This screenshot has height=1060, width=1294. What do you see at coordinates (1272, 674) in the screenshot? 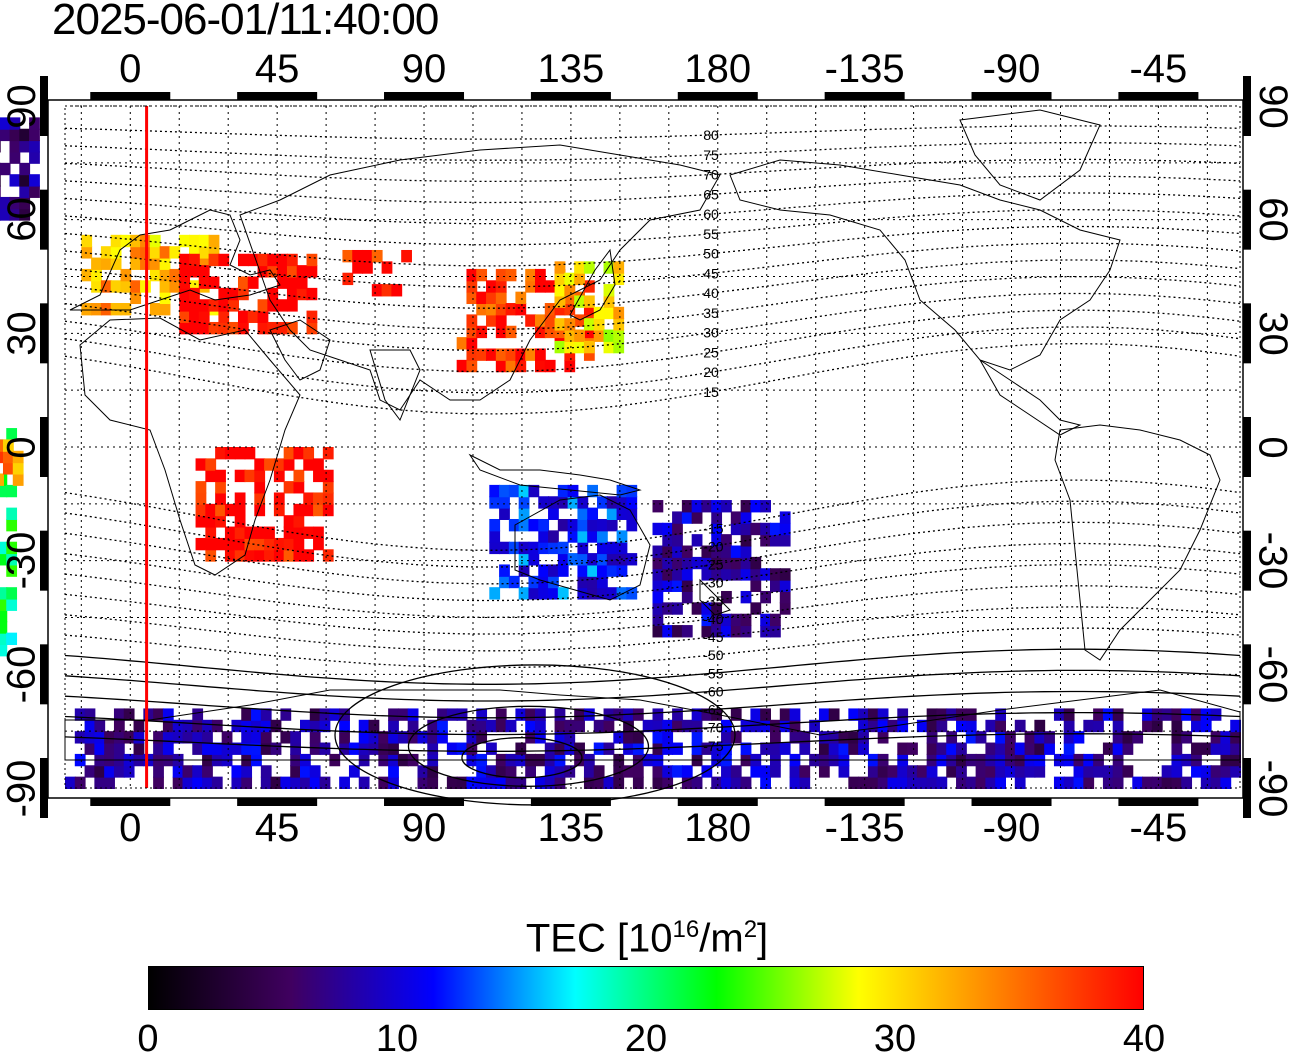
I see `y-tick-label-right: -60` at bounding box center [1272, 674].